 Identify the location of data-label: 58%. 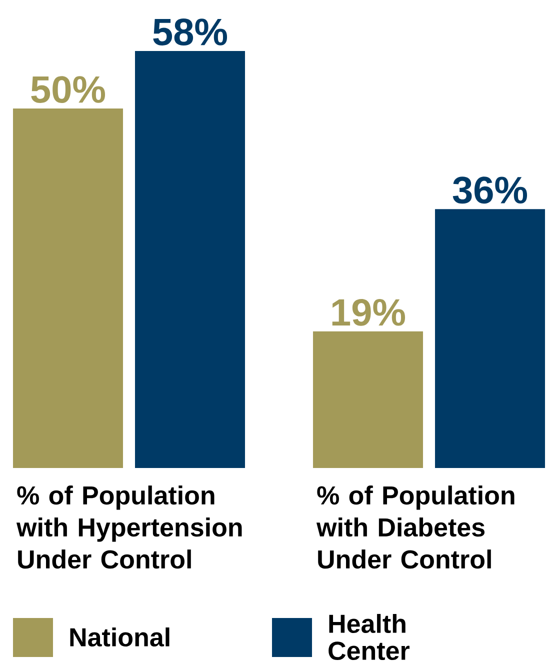
(190, 32).